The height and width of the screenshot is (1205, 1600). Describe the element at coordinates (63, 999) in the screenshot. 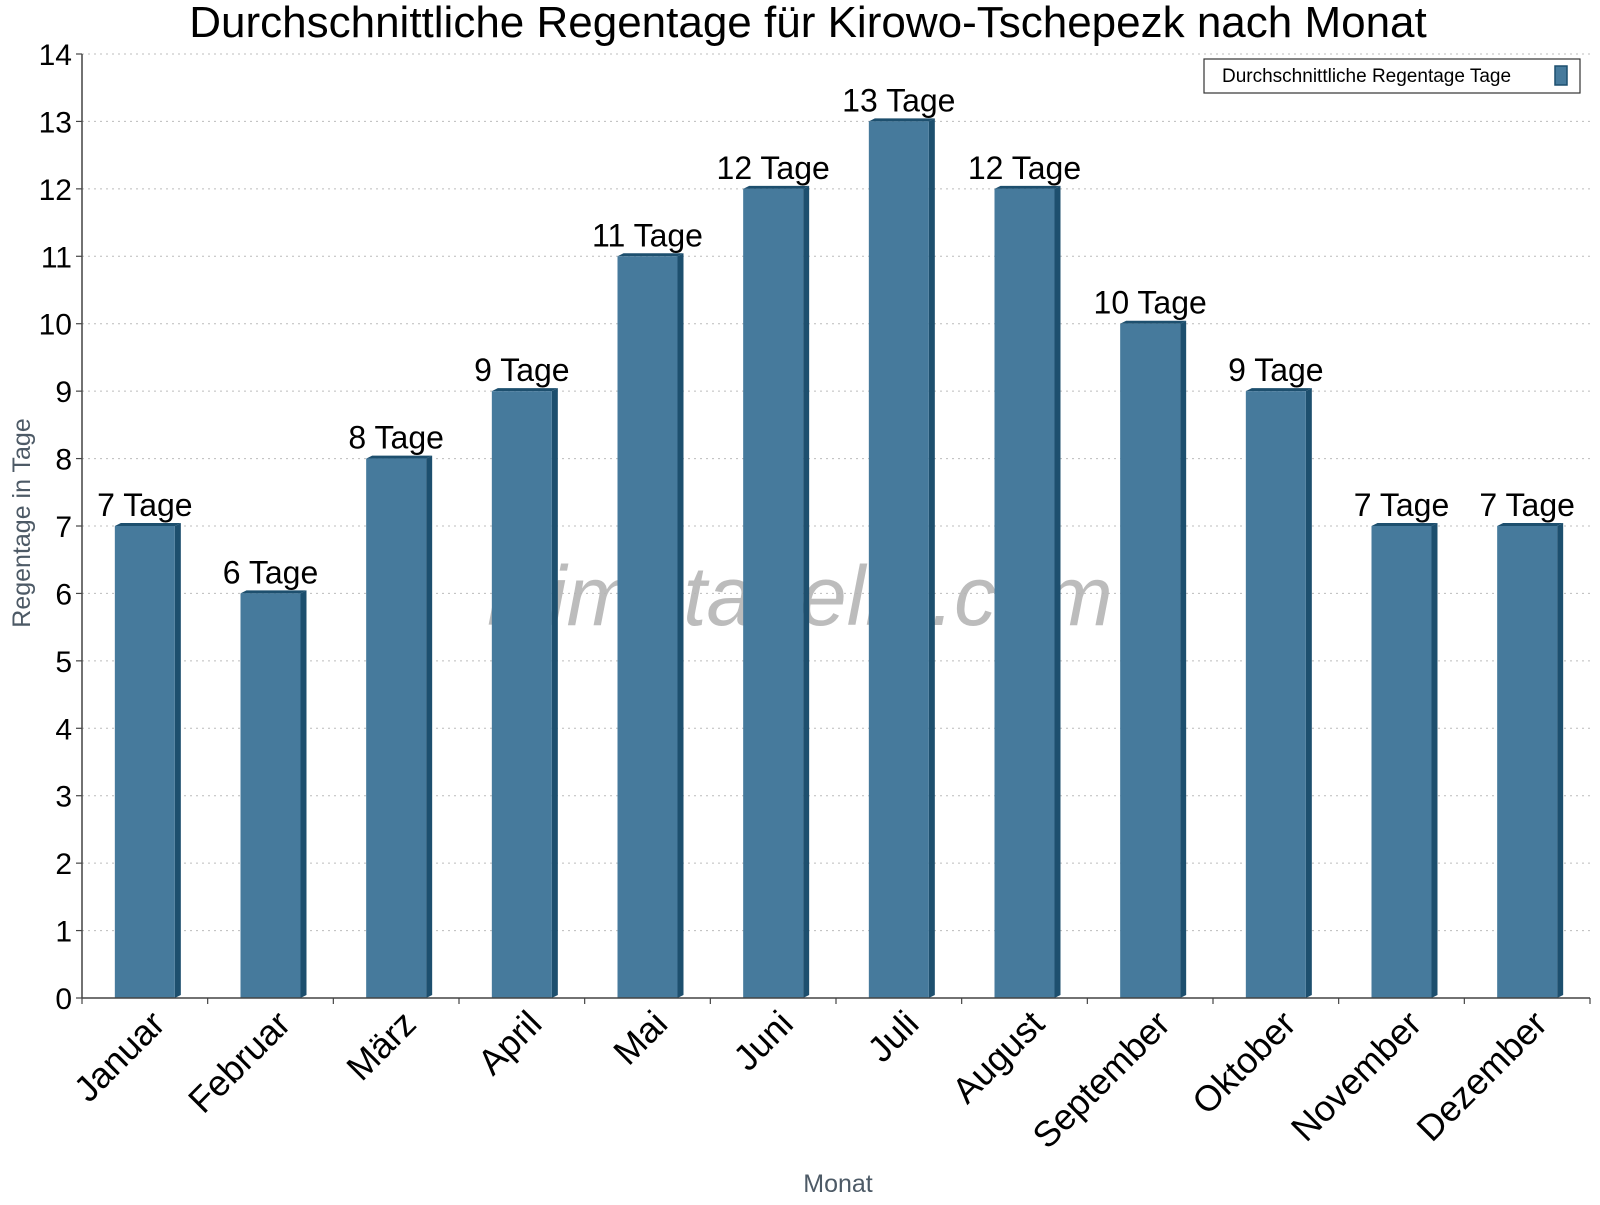

I see `y-tick-label: 0` at that location.